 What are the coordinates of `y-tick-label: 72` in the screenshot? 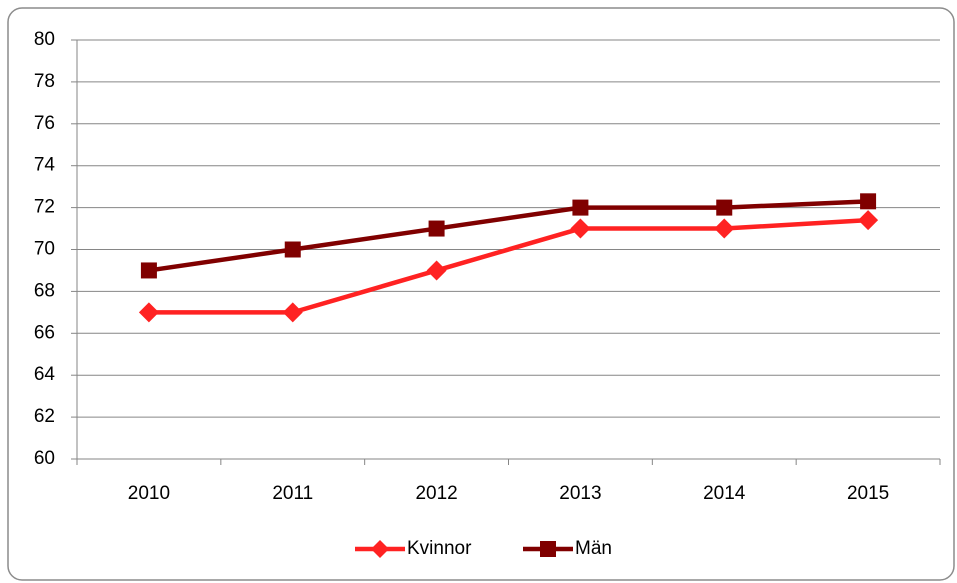 It's located at (44, 207).